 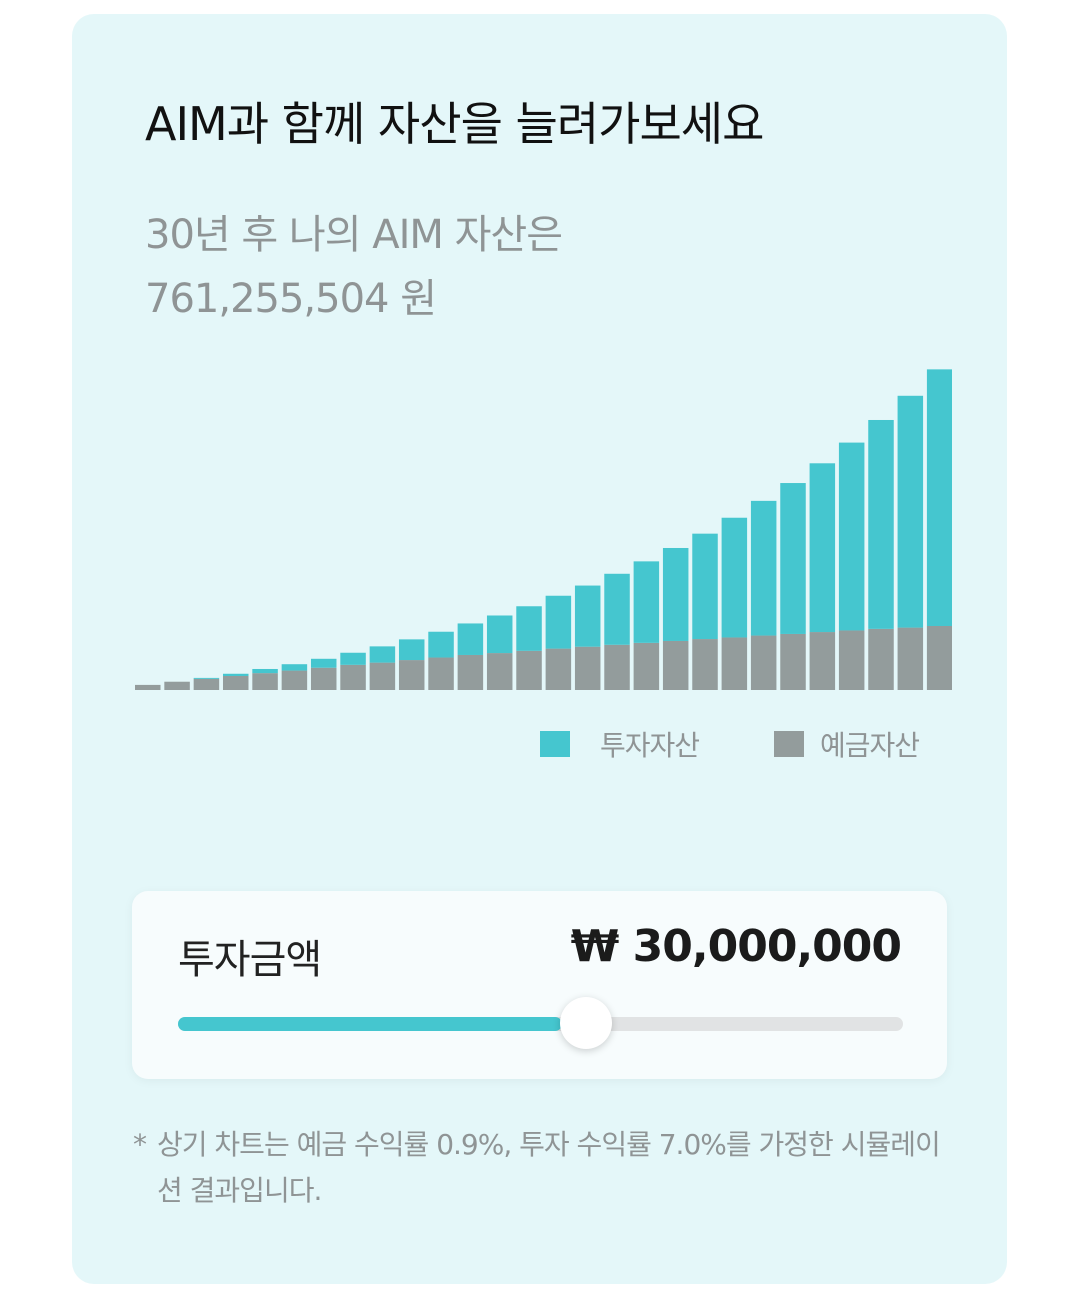 What do you see at coordinates (354, 267) in the screenshot?
I see `projection-summary: 30년 후 나의 AIM 자산은 761,255,504 원` at bounding box center [354, 267].